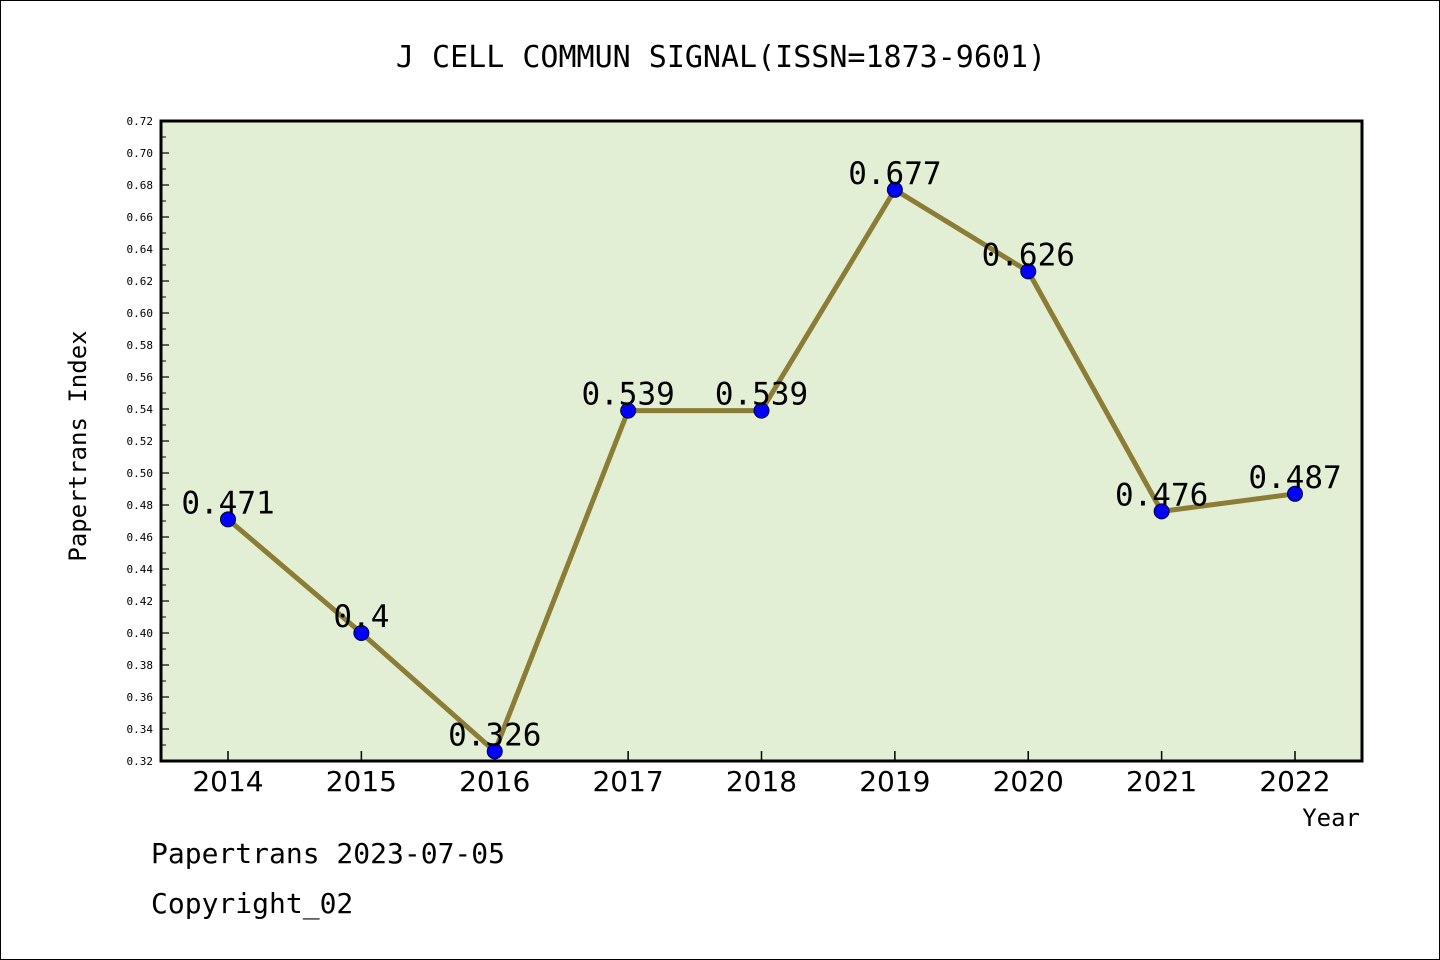 The height and width of the screenshot is (960, 1440). I want to click on y-tick-label: 0.40, so click(140, 633).